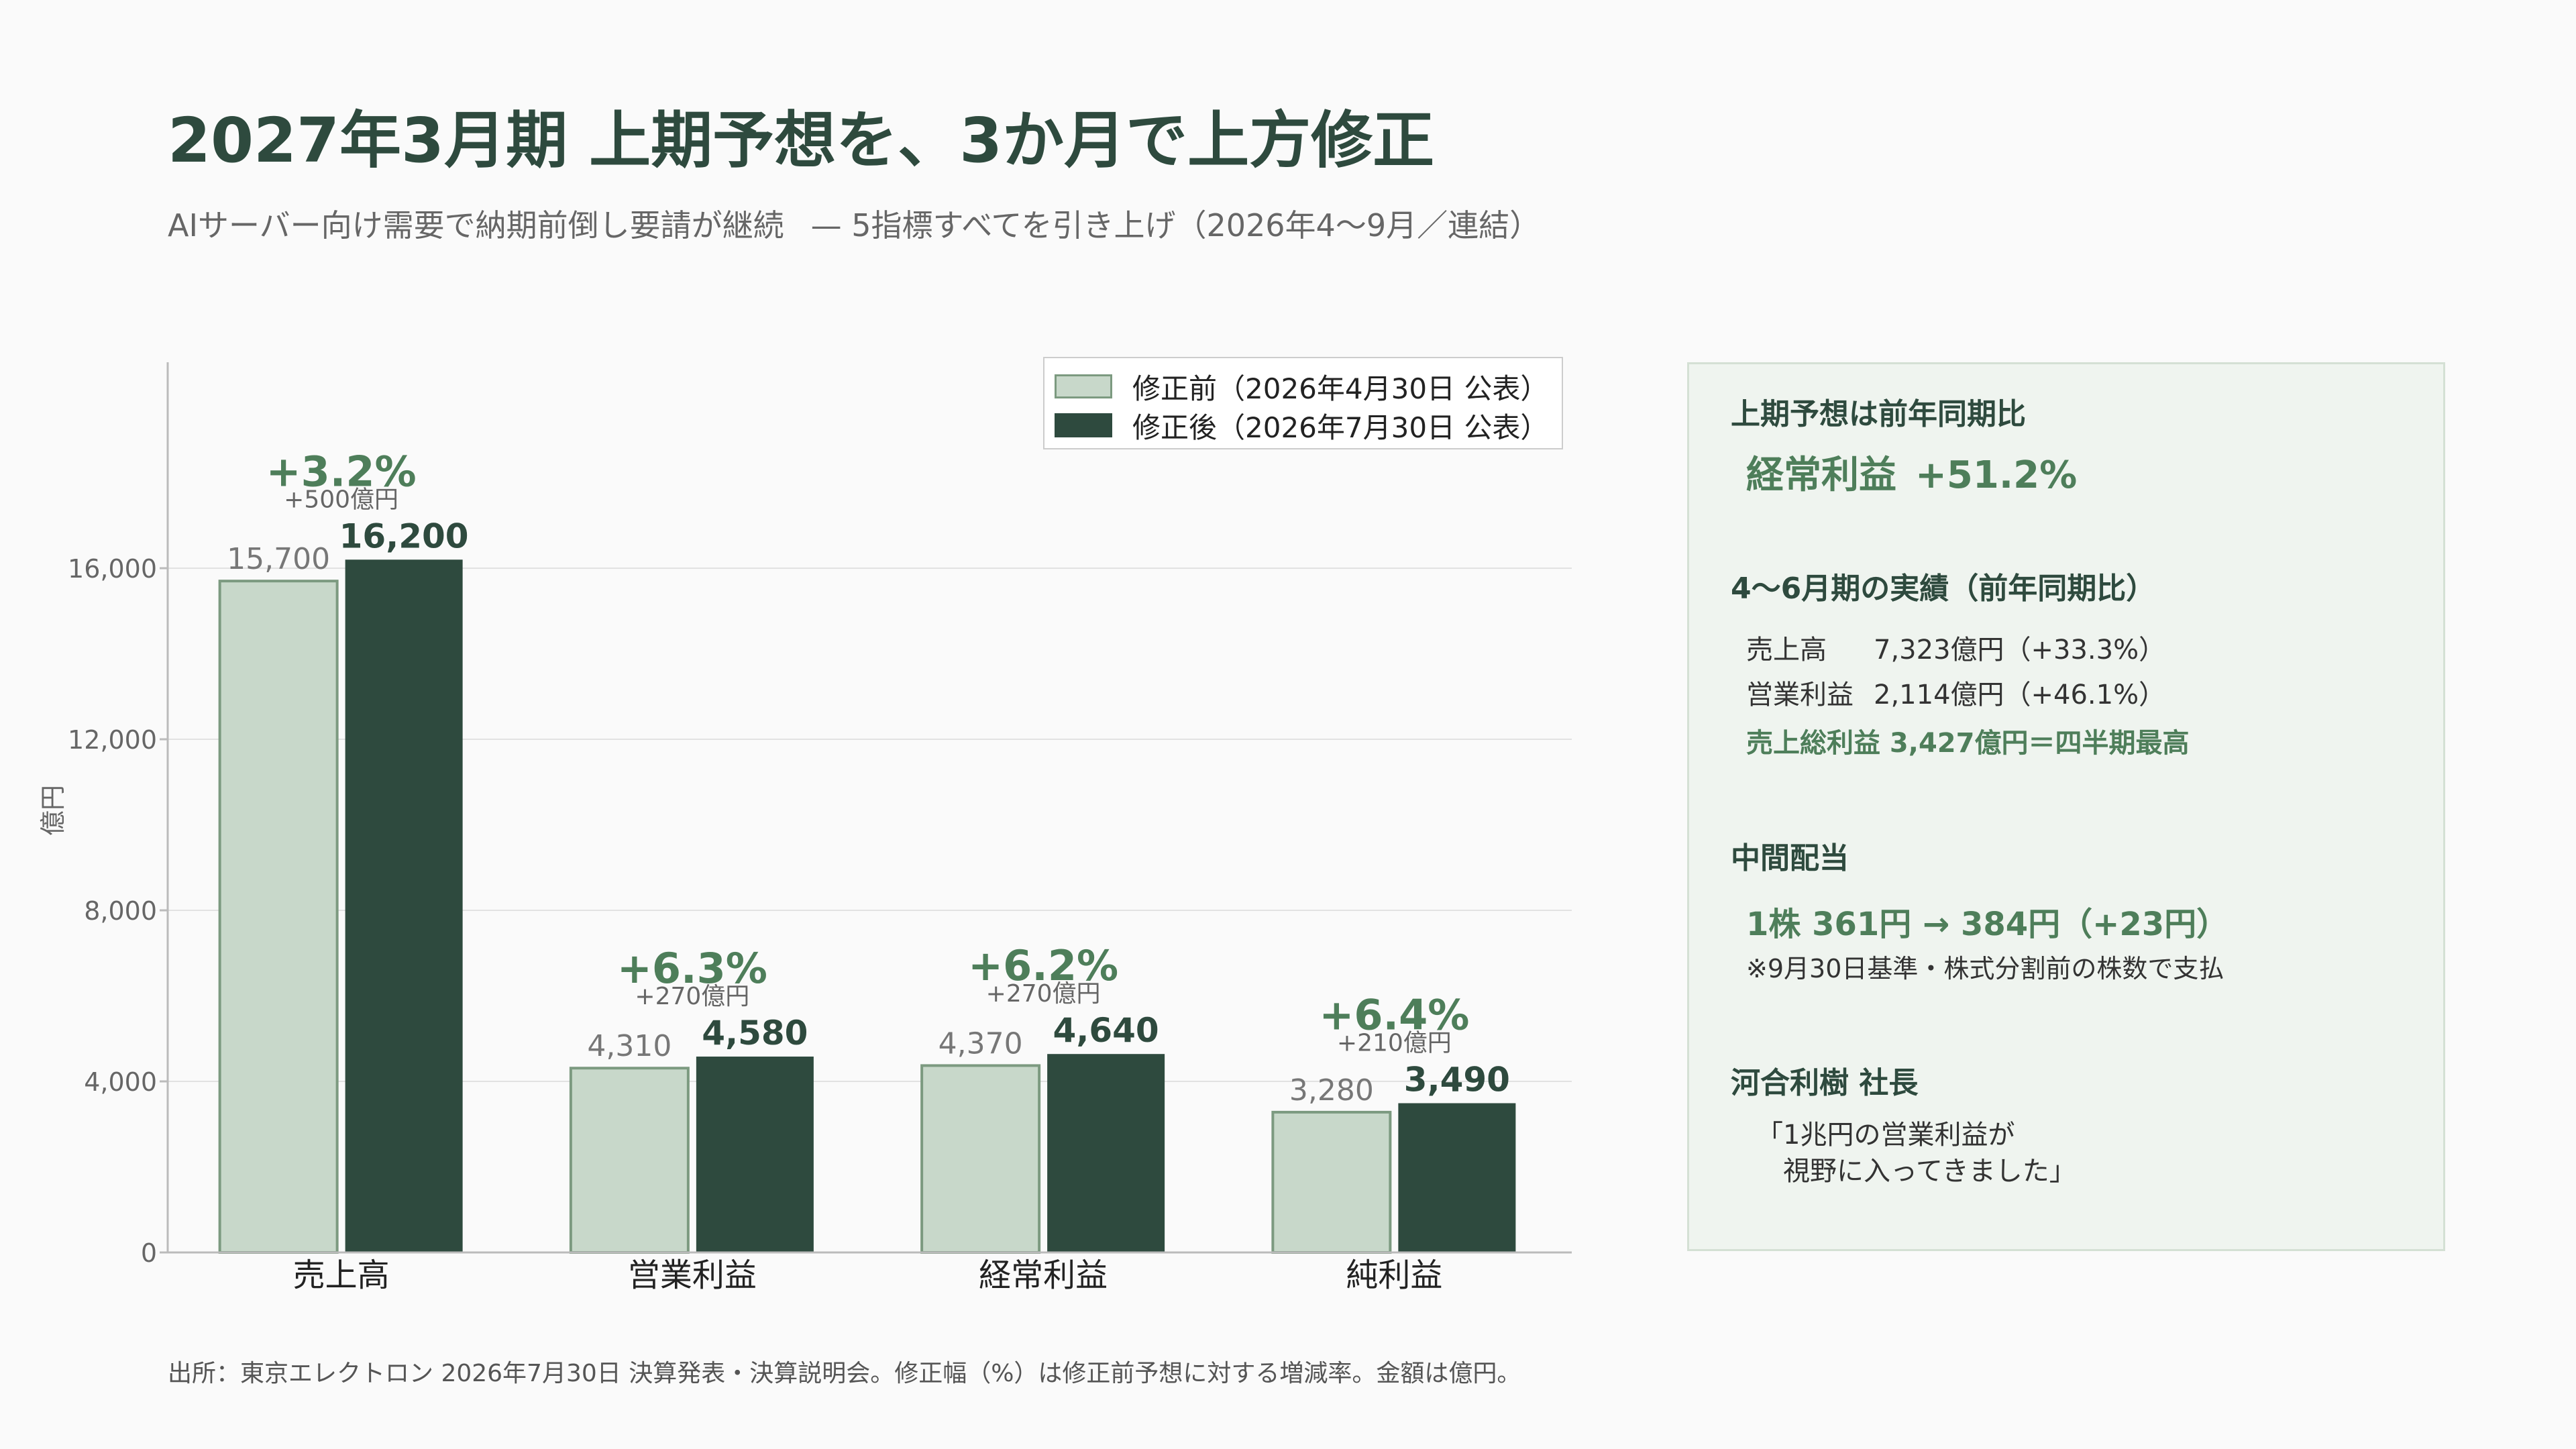 Image resolution: width=2576 pixels, height=1449 pixels. Describe the element at coordinates (692, 1275) in the screenshot. I see `x-category-label: 営業利益` at that location.